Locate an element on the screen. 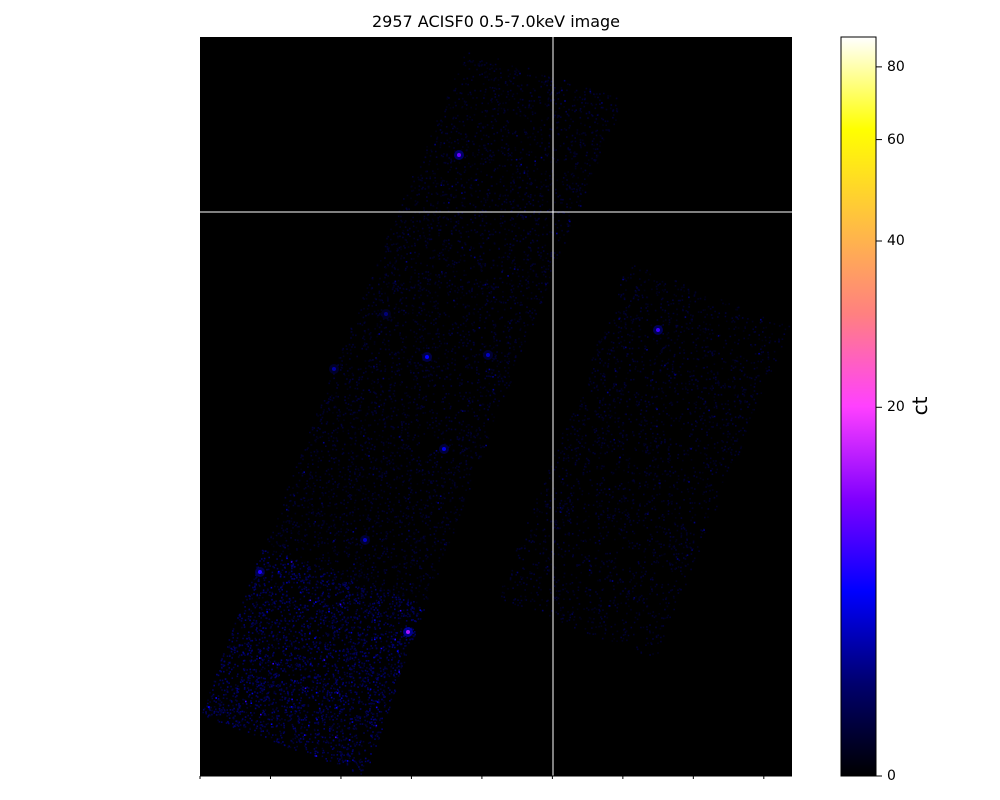 This screenshot has height=800, width=1000. chart-title: 2957 ACISF0 0.5-7.0keV image is located at coordinates (496, 21).